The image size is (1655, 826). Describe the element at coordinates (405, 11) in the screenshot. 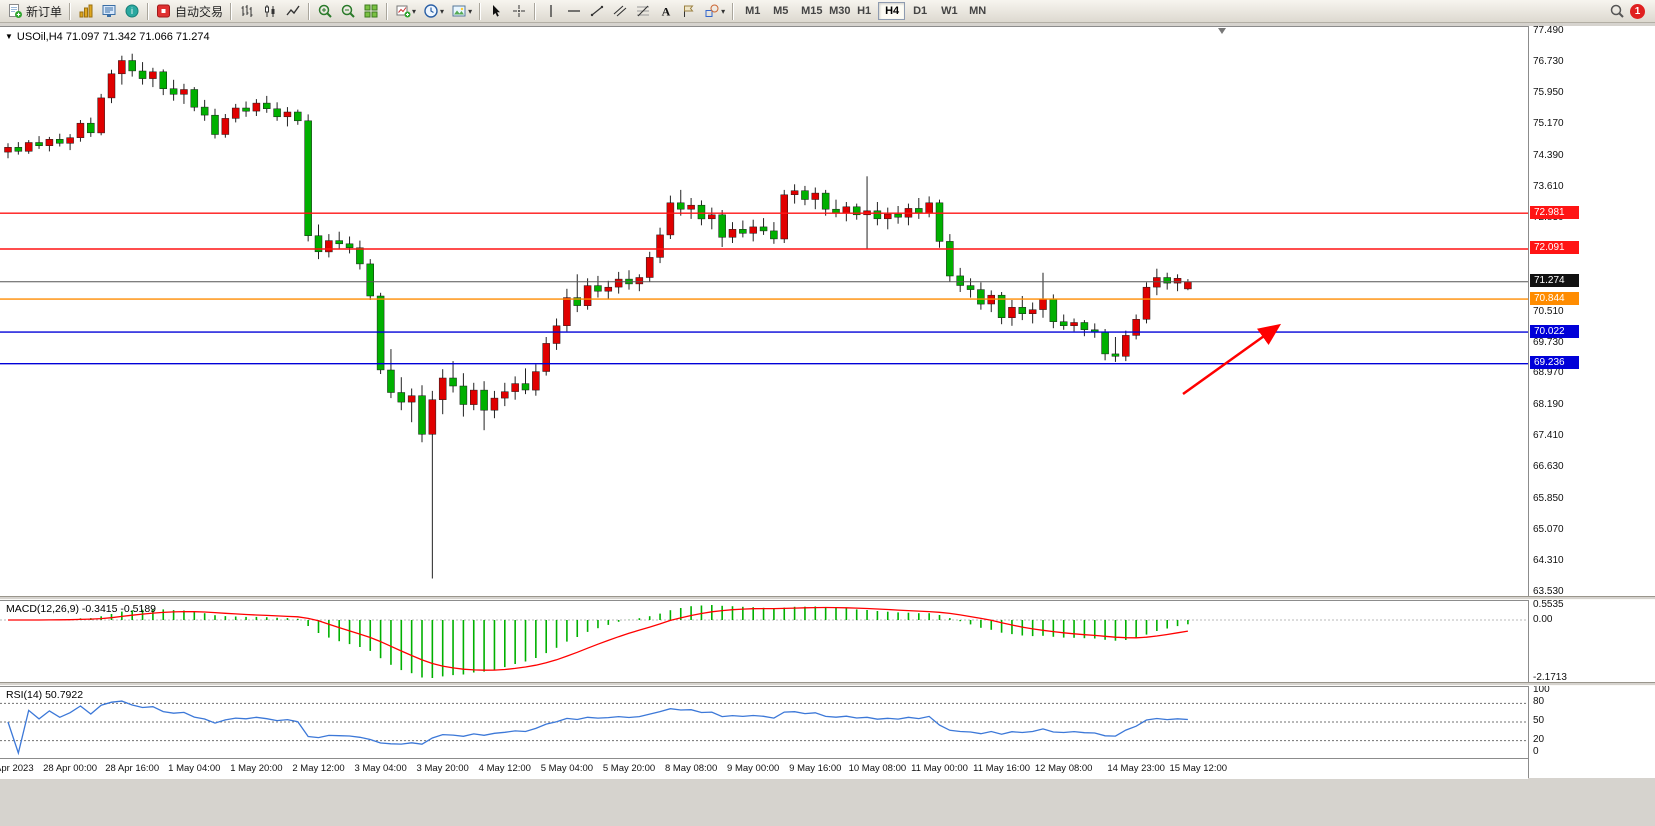

I see `new-chart-button: ▾` at that location.